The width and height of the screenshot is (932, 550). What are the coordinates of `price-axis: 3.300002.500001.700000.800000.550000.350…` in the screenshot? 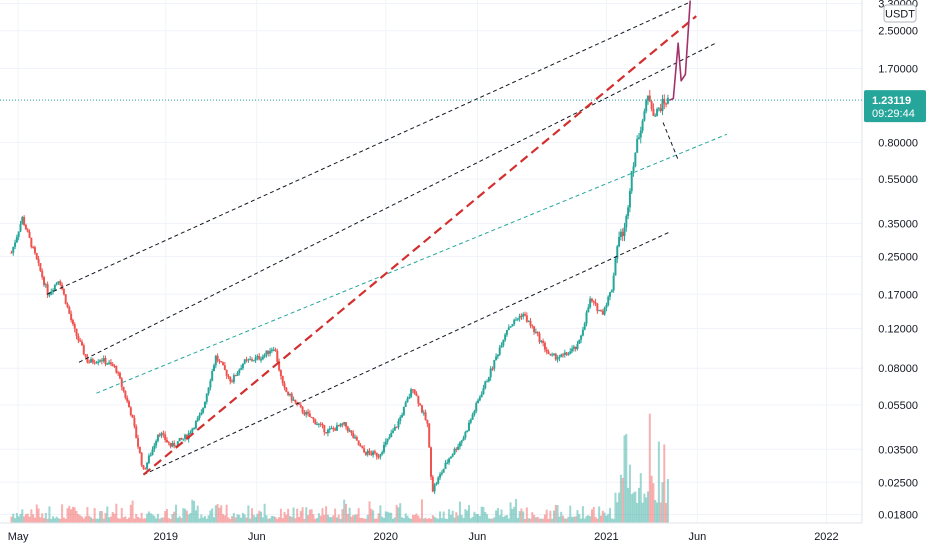 It's located at (898, 260).